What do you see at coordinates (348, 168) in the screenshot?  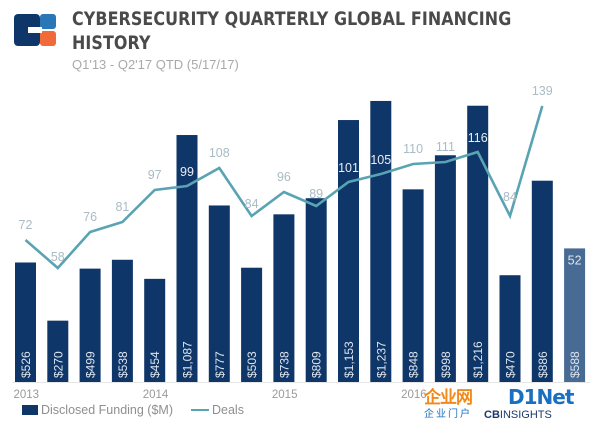 I see `deal-count-label: 101` at bounding box center [348, 168].